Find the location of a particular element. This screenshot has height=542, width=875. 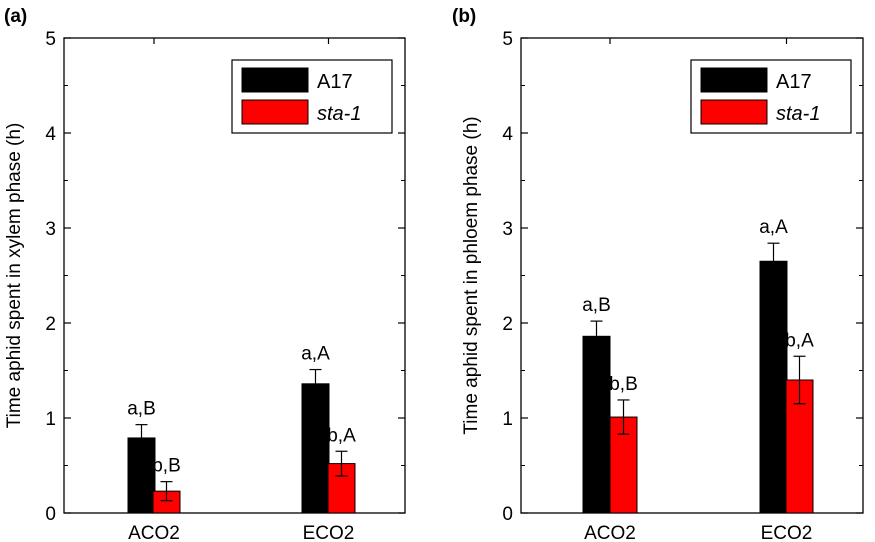

bar-a17-aco2 is located at coordinates (596, 424).